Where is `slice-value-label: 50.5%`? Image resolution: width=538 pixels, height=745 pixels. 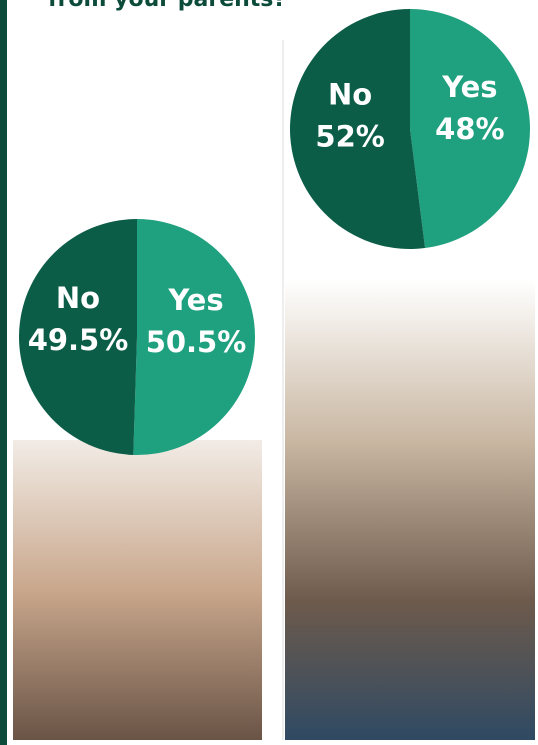
slice-value-label: 50.5% is located at coordinates (196, 342).